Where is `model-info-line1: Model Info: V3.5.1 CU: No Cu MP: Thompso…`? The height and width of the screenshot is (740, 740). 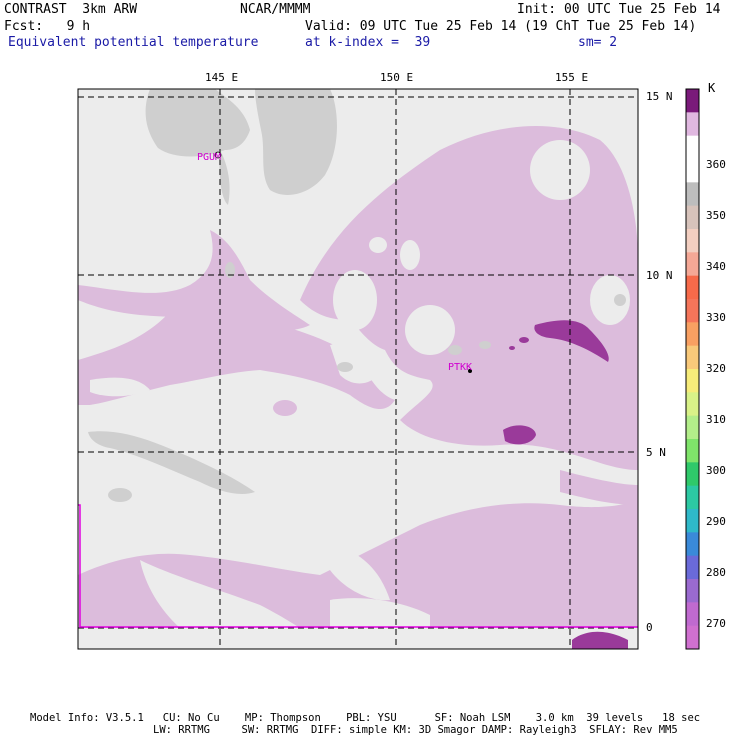 model-info-line1: Model Info: V3.5.1 CU: No Cu MP: Thompso… is located at coordinates (365, 718).